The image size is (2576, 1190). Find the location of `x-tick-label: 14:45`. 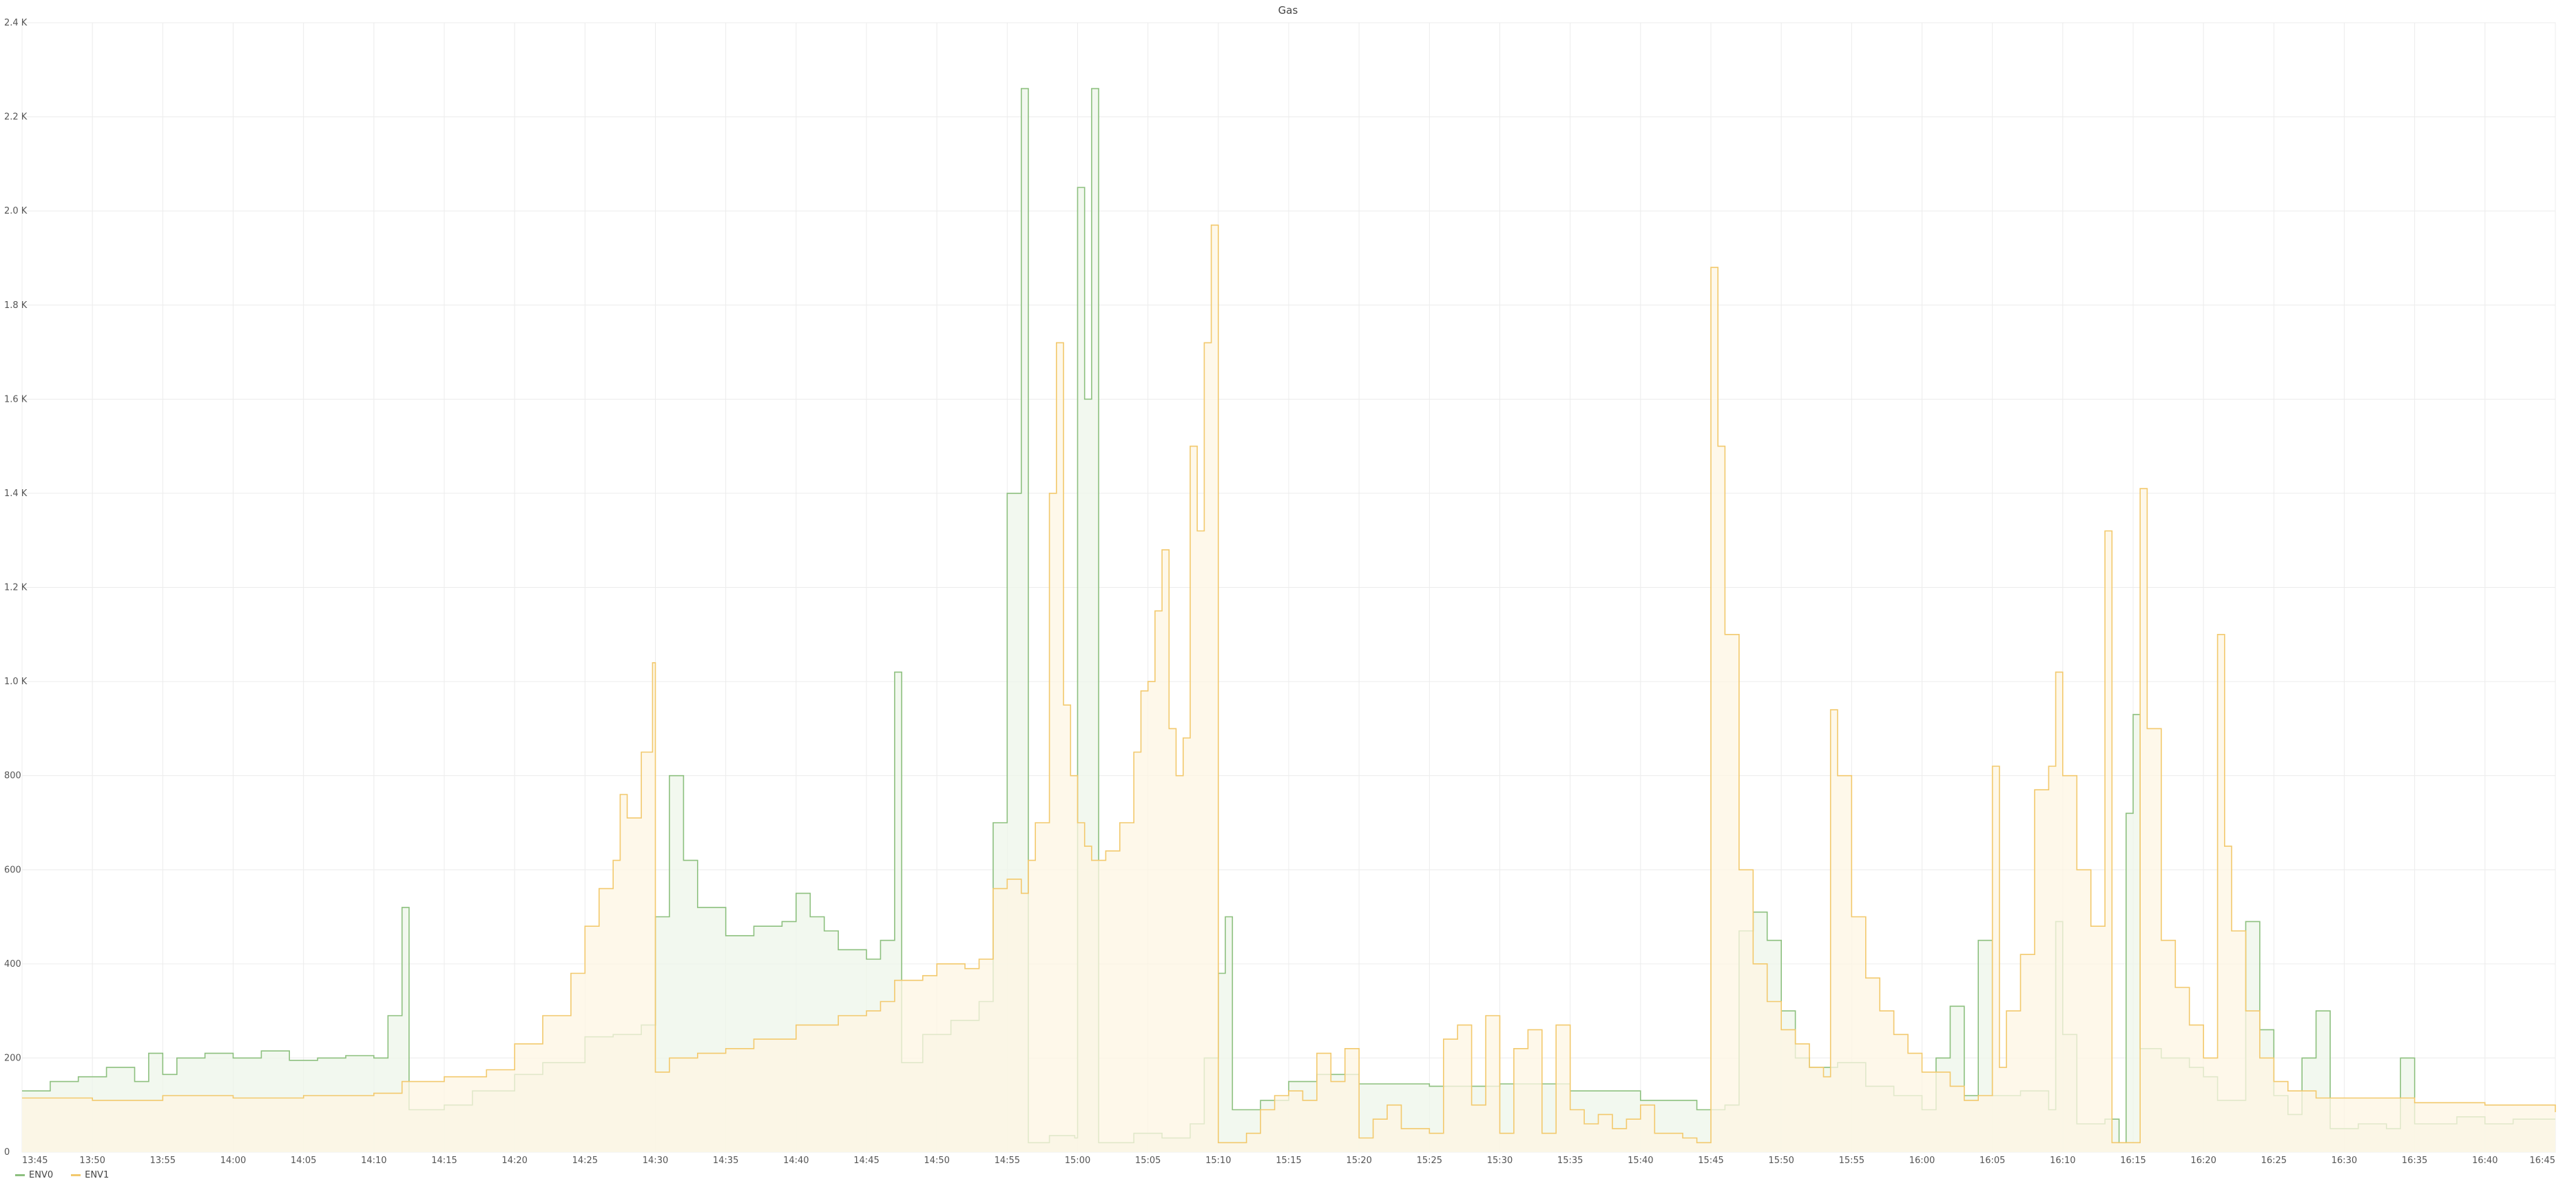

x-tick-label: 14:45 is located at coordinates (866, 1161).